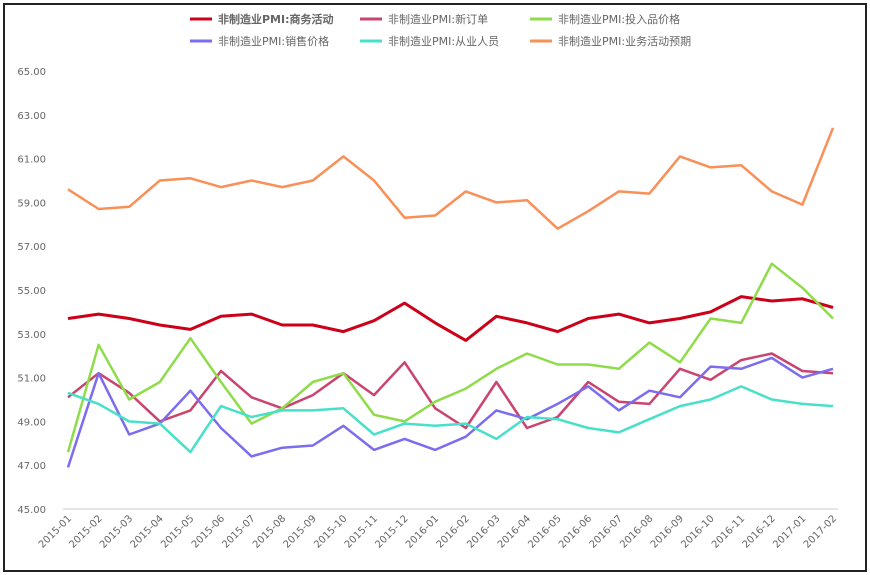 This screenshot has height=575, width=870. What do you see at coordinates (31, 379) in the screenshot?
I see `y-tick-label: 51.00` at bounding box center [31, 379].